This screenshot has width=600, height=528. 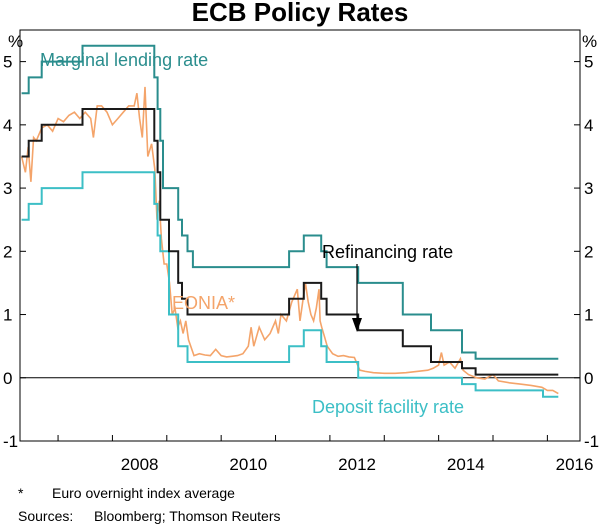 What do you see at coordinates (466, 464) in the screenshot?
I see `x-tick-label: 2014` at bounding box center [466, 464].